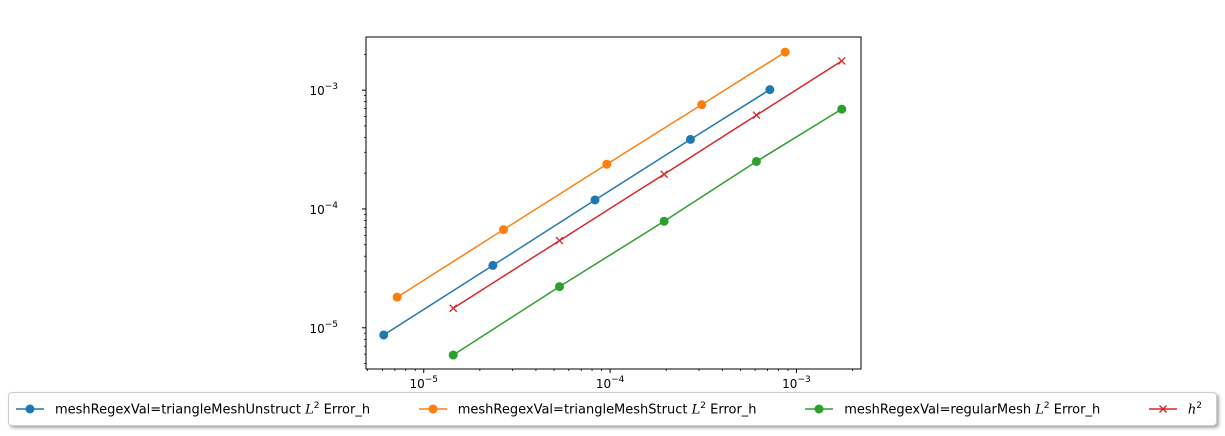  What do you see at coordinates (323, 328) in the screenshot?
I see `y-tick-label: 10⁻⁵` at bounding box center [323, 328].